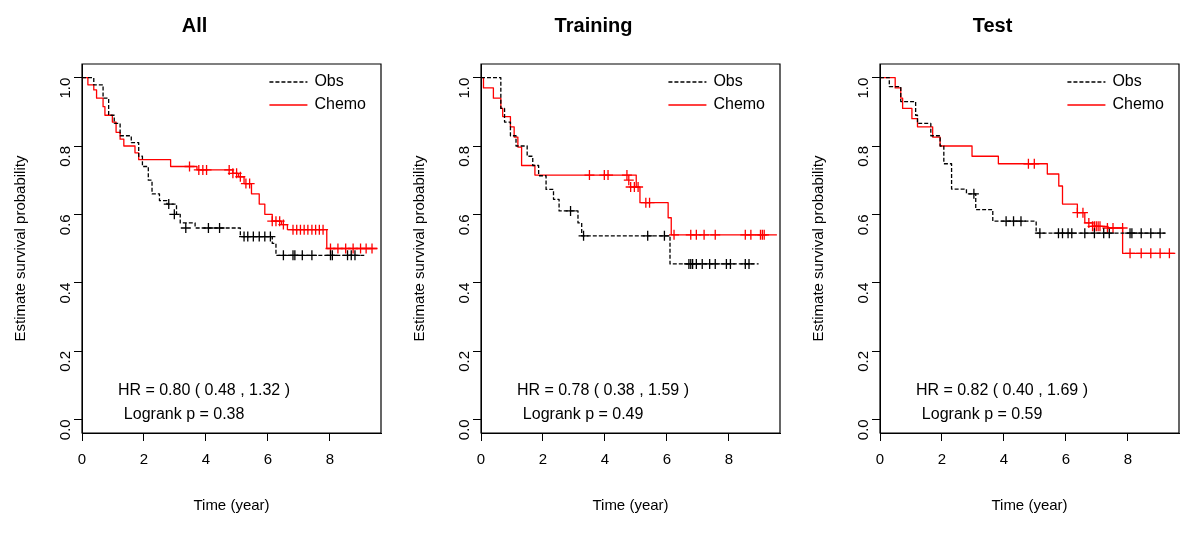 The width and height of the screenshot is (1197, 533). Describe the element at coordinates (593, 24) in the screenshot. I see `chart-title: Training` at that location.